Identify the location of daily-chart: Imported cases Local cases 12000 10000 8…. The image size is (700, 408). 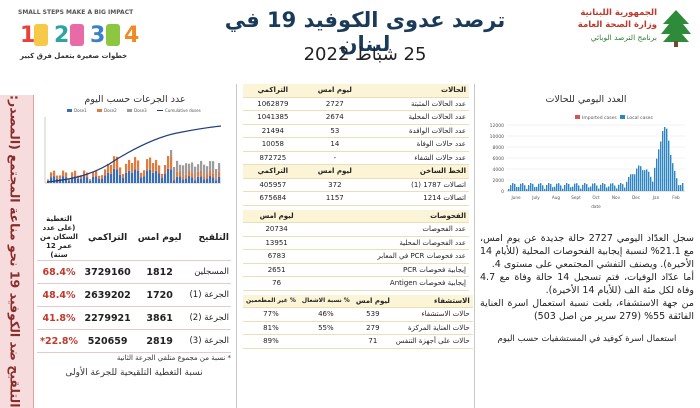
(586, 163).